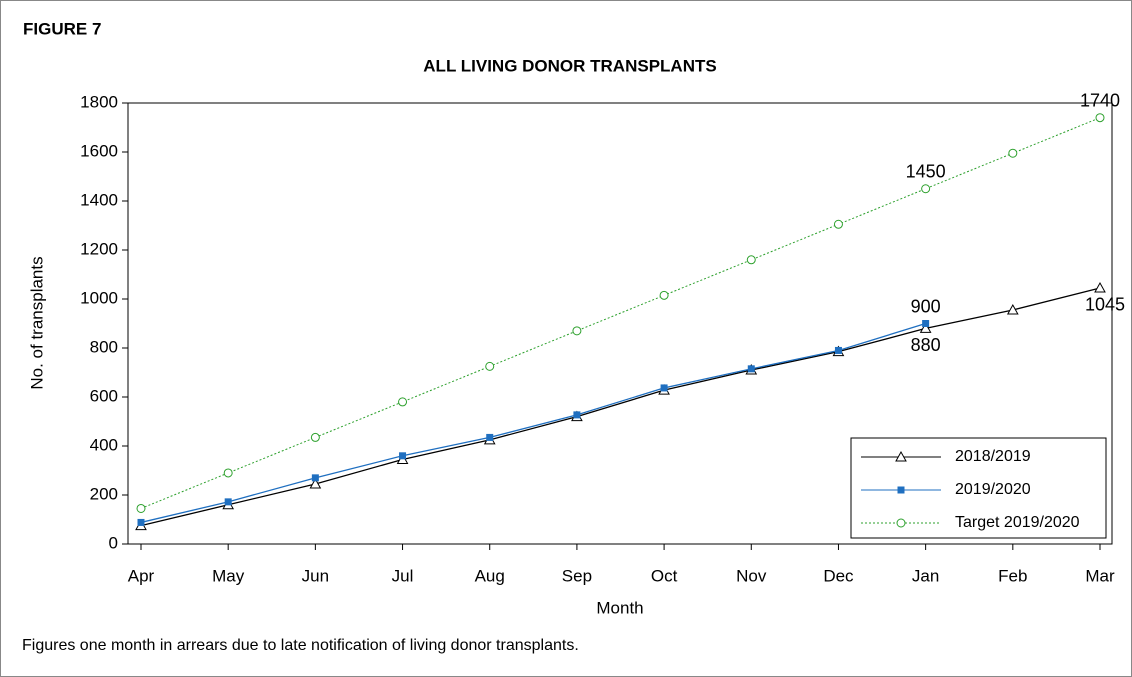 The width and height of the screenshot is (1132, 677). What do you see at coordinates (569, 65) in the screenshot?
I see `chart-title: ALL LIVING DONOR TRANSPLANTS` at bounding box center [569, 65].